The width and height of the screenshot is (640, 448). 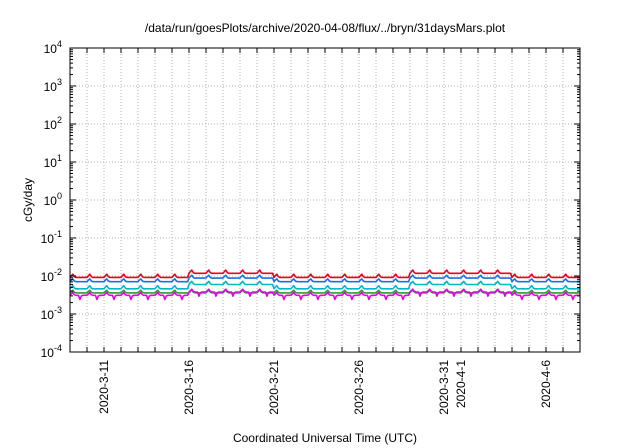 What do you see at coordinates (546, 384) in the screenshot?
I see `x-tick-label: 2020-4-6` at bounding box center [546, 384].